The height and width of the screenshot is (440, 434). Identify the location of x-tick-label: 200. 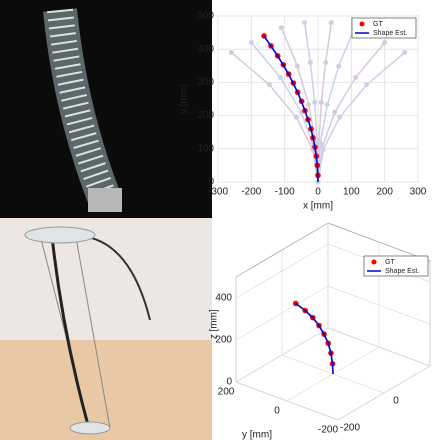
(384, 192).